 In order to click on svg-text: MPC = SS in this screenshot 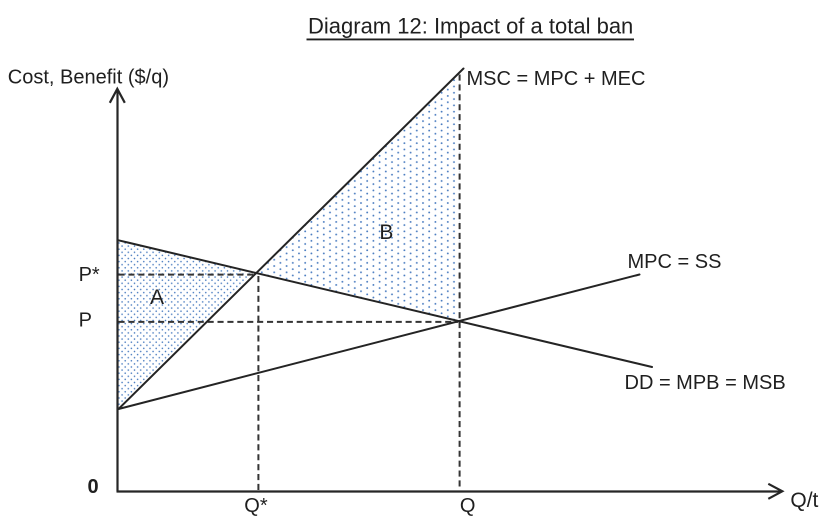, I will do `click(675, 262)`.